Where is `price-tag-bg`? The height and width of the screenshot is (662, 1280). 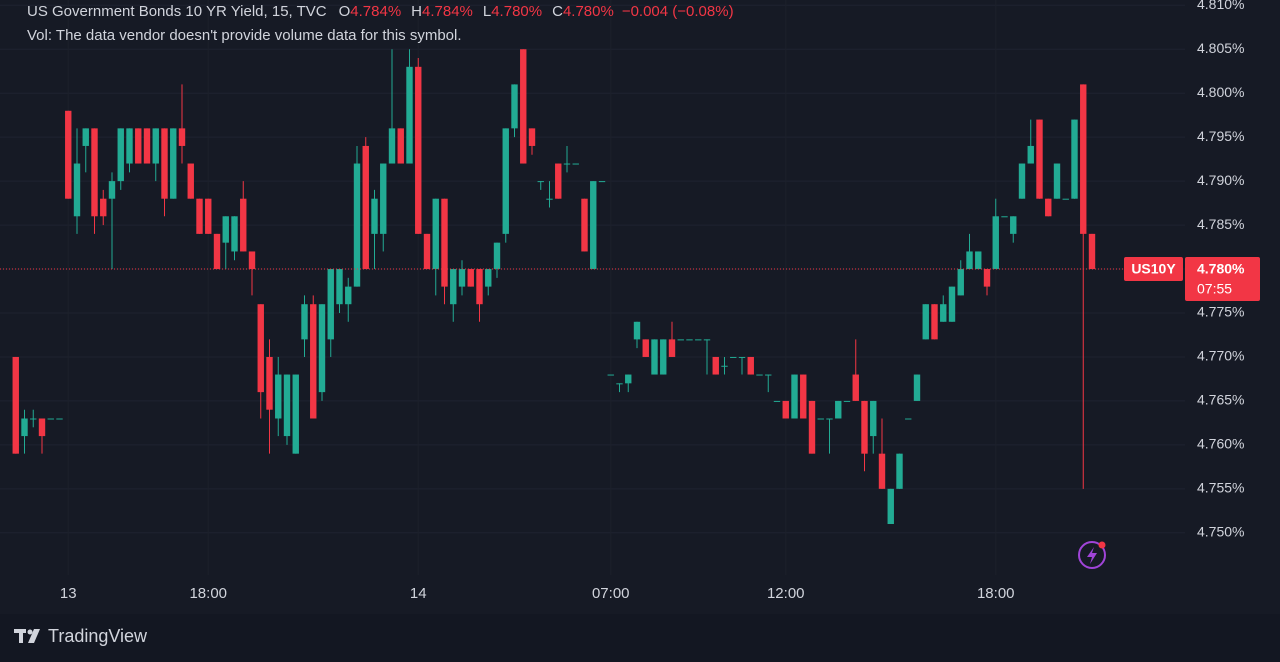
price-tag-bg is located at coordinates (1222, 279).